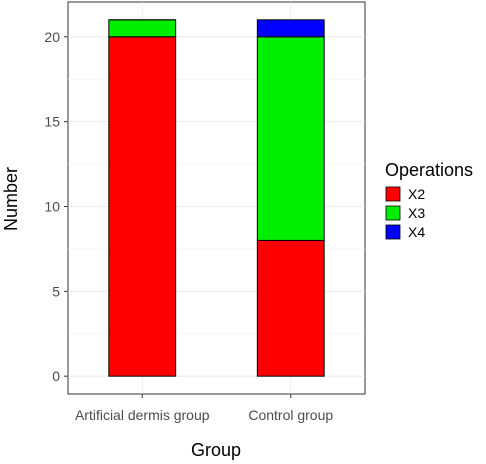 This screenshot has width=486, height=464. What do you see at coordinates (429, 200) in the screenshot?
I see `legend: Operations X2 X3 X4` at bounding box center [429, 200].